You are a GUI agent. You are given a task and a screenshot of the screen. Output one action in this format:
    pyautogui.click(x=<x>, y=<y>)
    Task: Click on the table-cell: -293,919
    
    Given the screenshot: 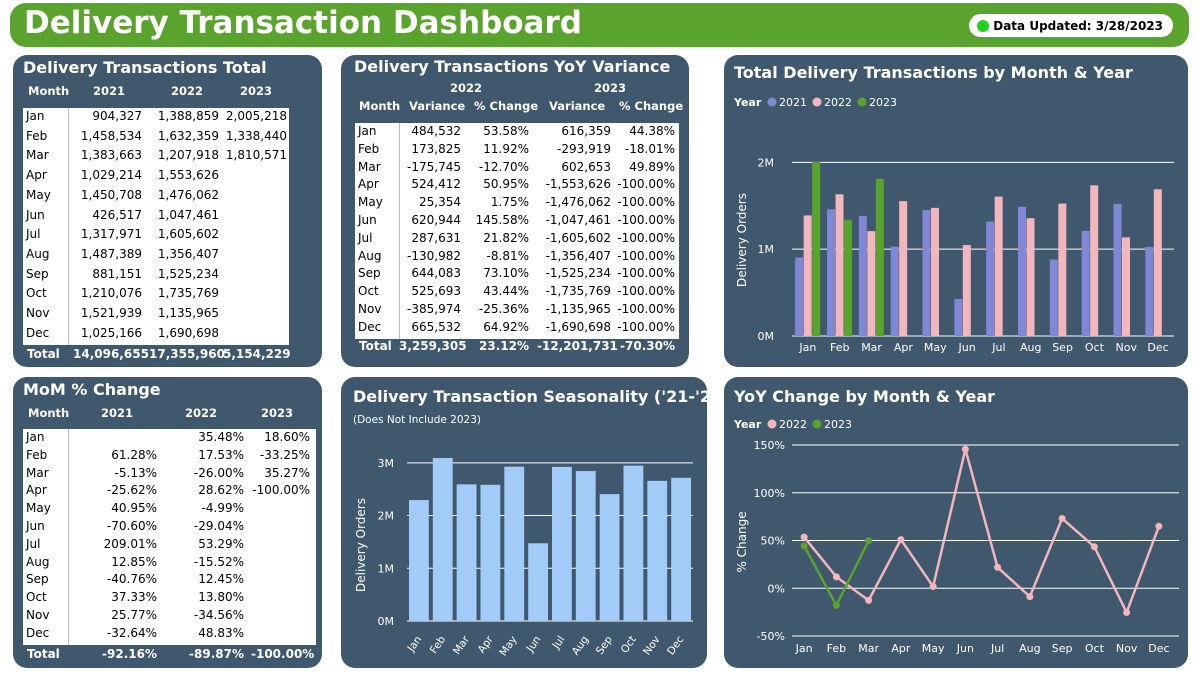 What is the action you would take?
    pyautogui.click(x=584, y=148)
    